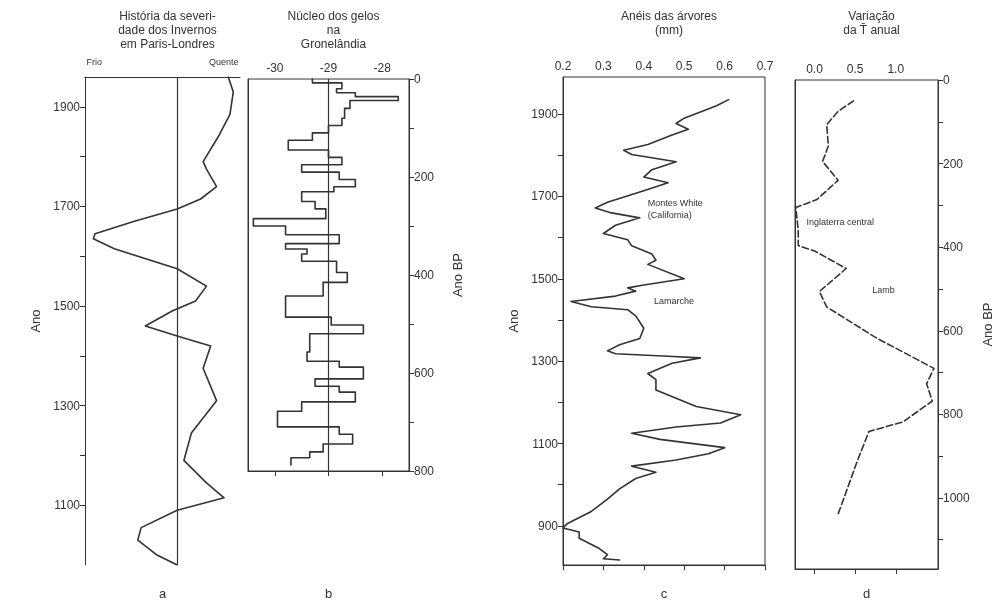  Describe the element at coordinates (548, 525) in the screenshot. I see `y-tick-label: 900` at that location.